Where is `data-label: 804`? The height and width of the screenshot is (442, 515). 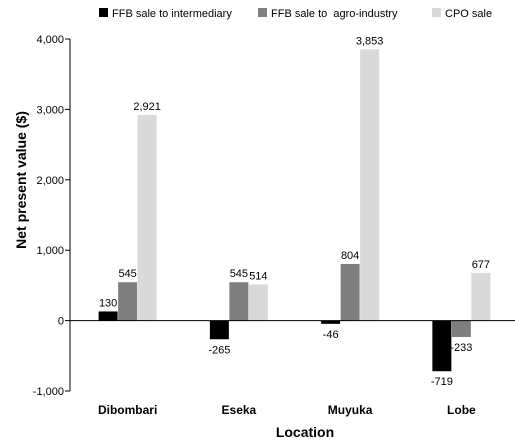
data-label: 804 is located at coordinates (350, 256).